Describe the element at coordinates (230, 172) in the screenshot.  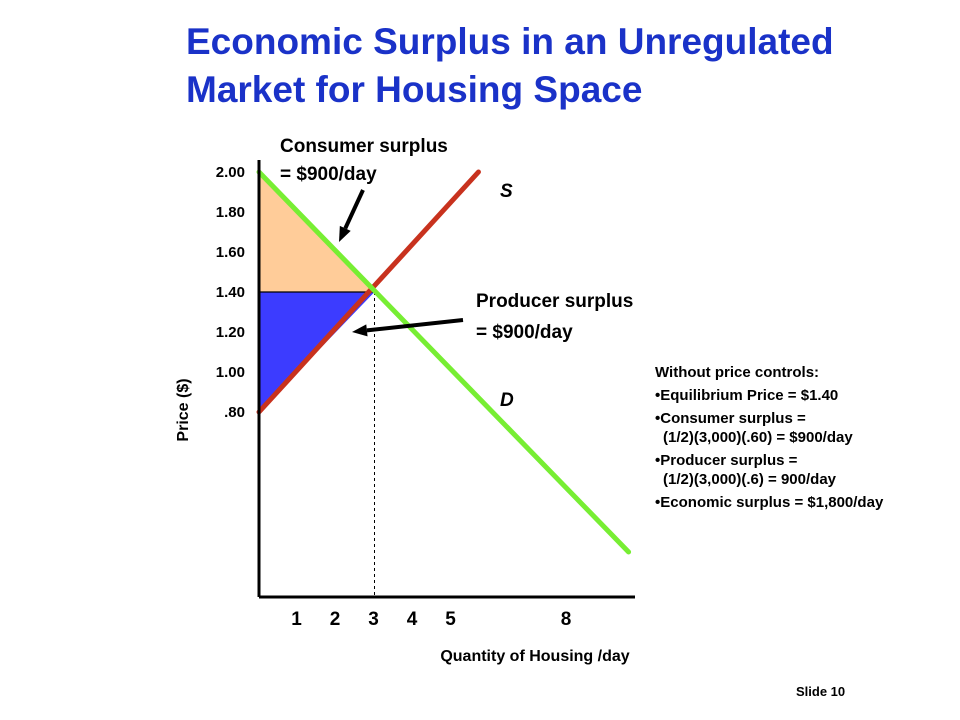
I see `y-tick-label: 2.00` at that location.